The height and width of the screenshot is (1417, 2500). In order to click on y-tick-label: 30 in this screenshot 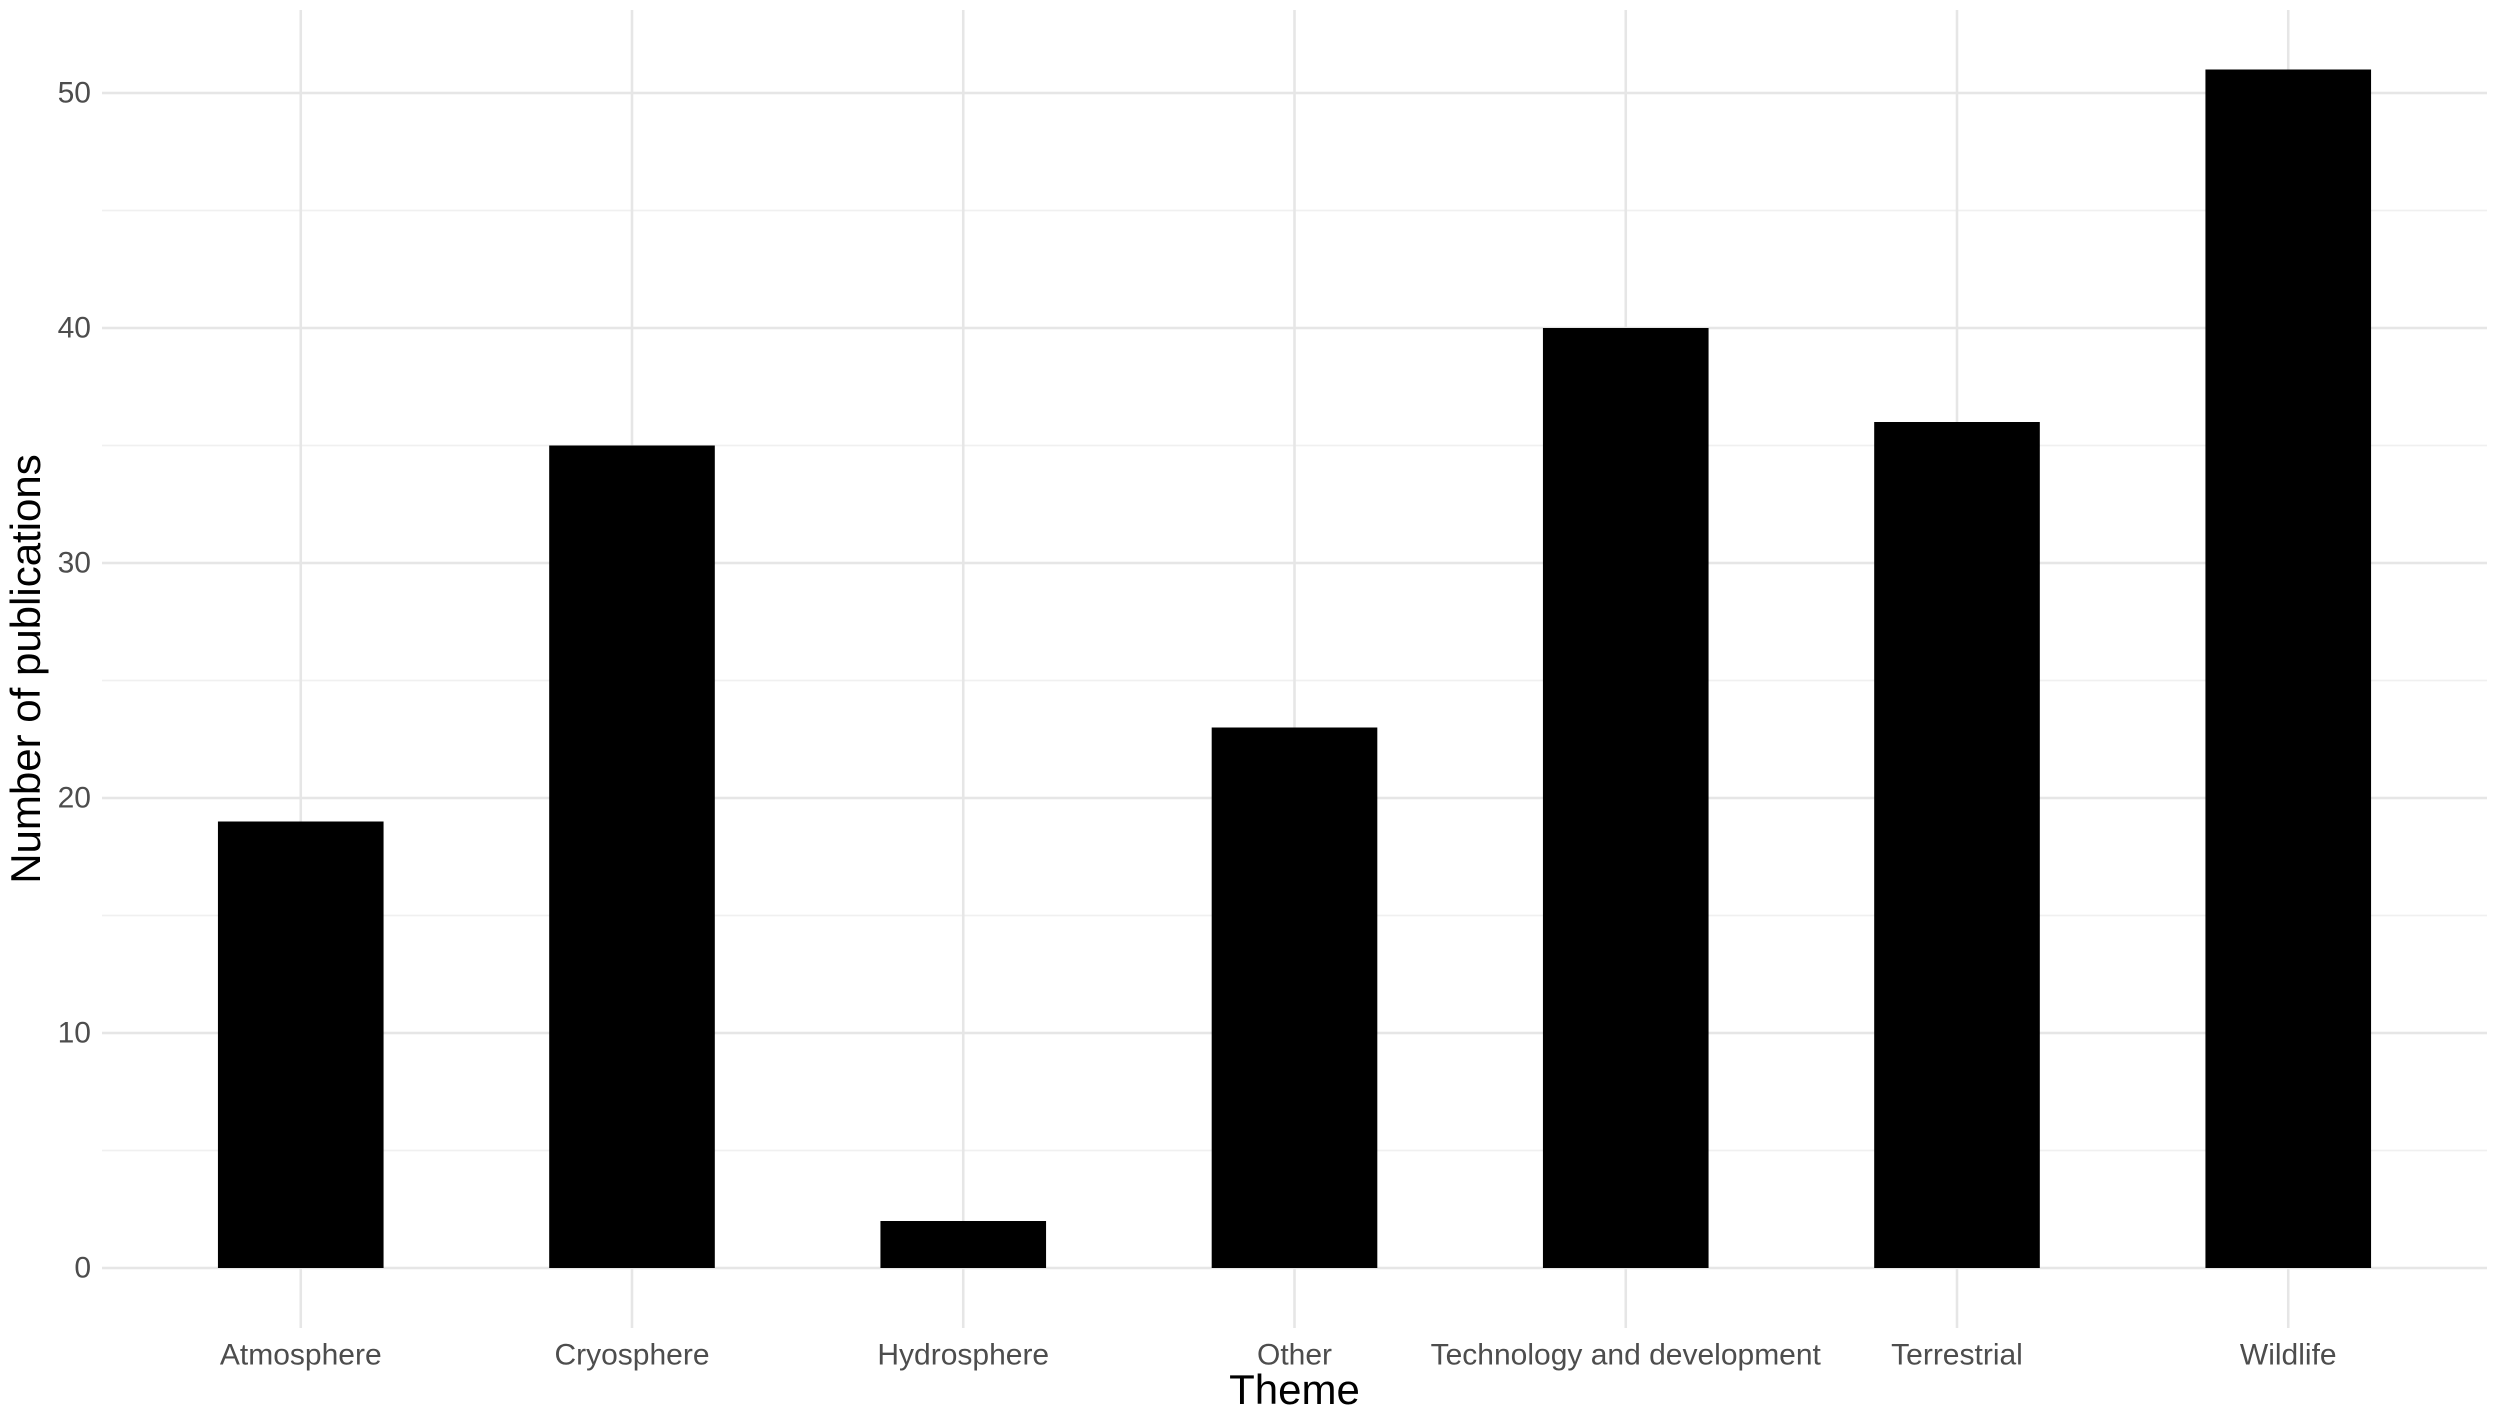, I will do `click(74, 563)`.